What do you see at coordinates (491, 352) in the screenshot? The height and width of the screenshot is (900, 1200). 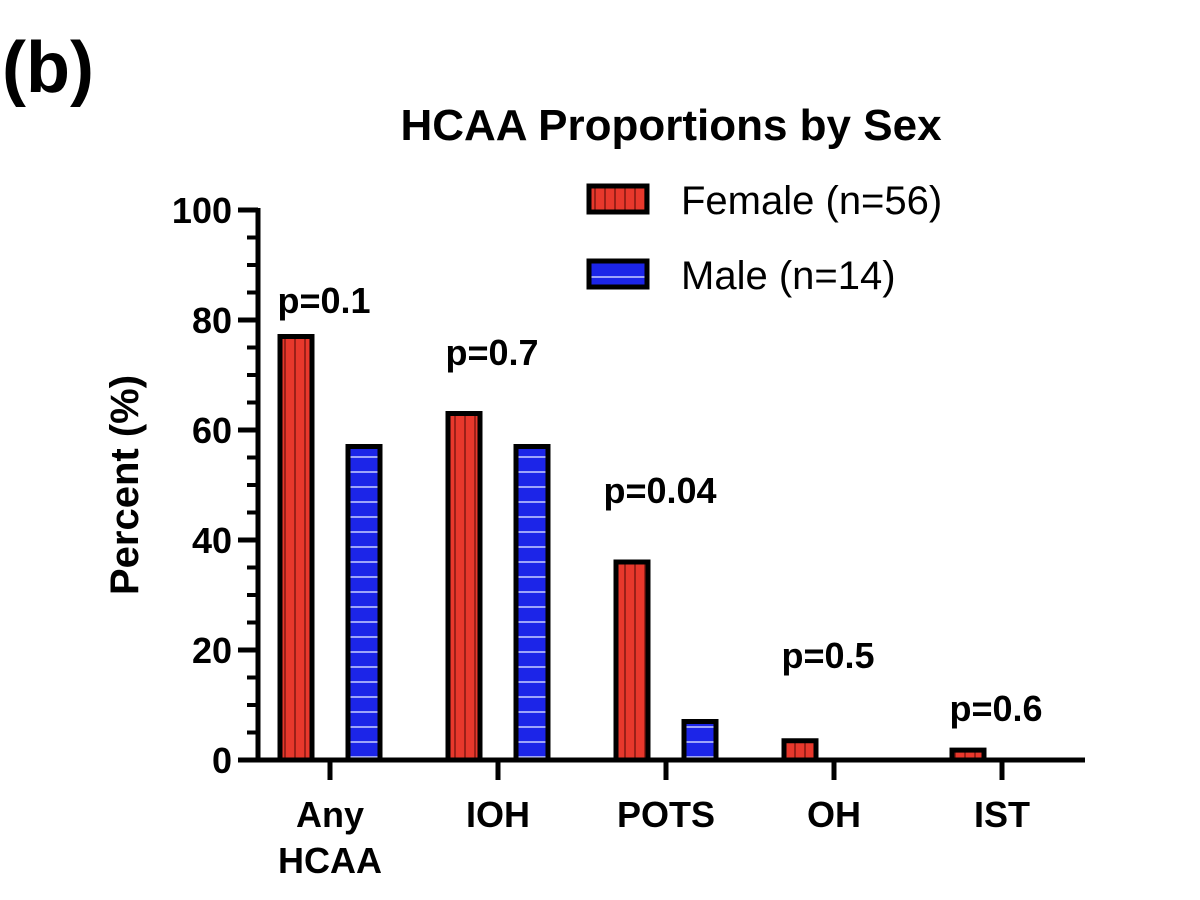 I see `p-value-annotation: p=0.7` at bounding box center [491, 352].